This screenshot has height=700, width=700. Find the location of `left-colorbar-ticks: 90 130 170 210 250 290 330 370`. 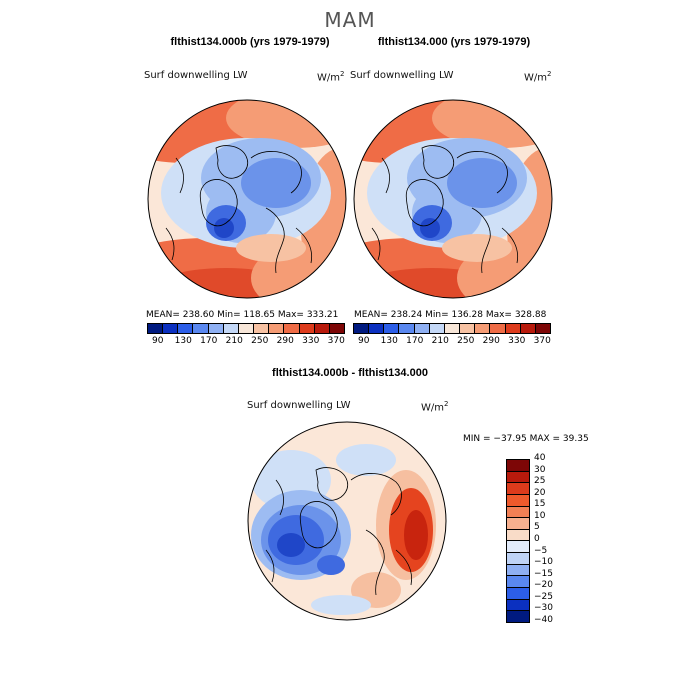

left-colorbar-ticks: 90 130 170 210 250 290 330 370 is located at coordinates (247, 341).